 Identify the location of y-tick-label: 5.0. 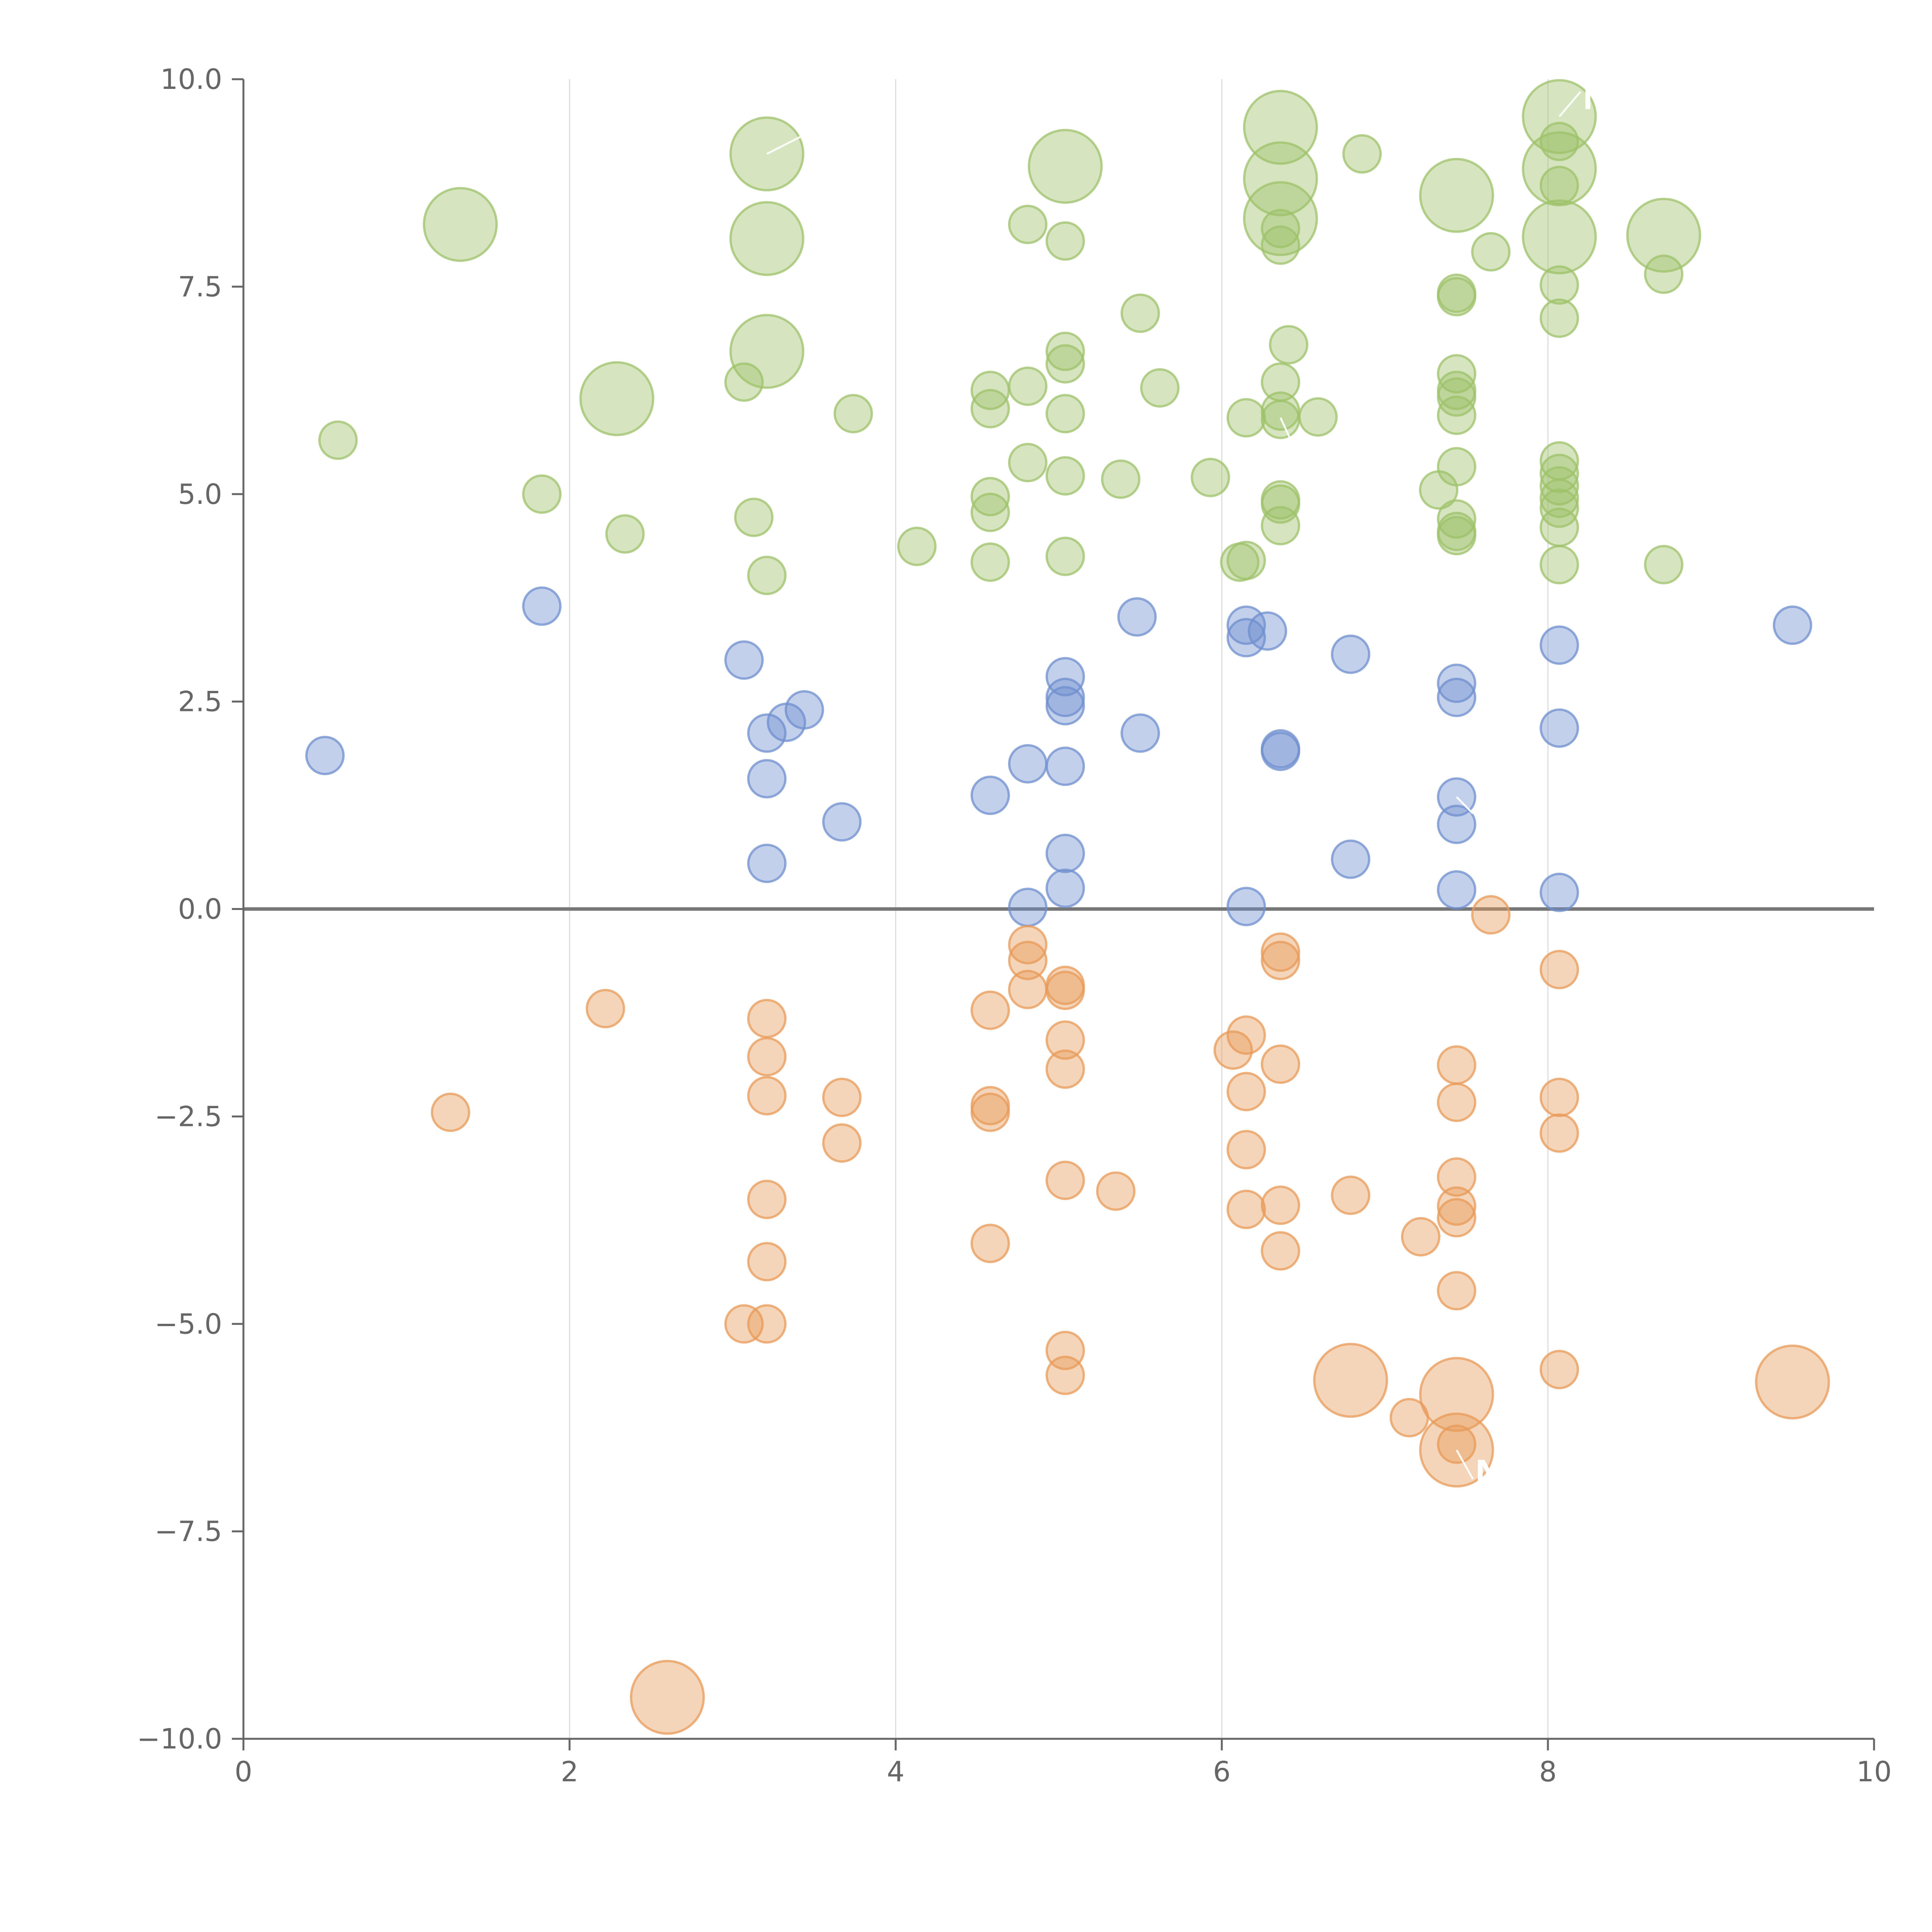
(200, 494).